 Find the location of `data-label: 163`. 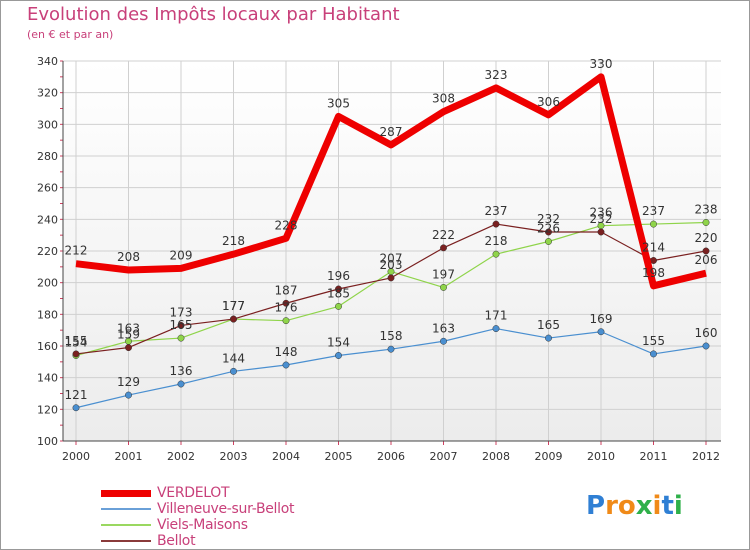

data-label: 163 is located at coordinates (443, 328).